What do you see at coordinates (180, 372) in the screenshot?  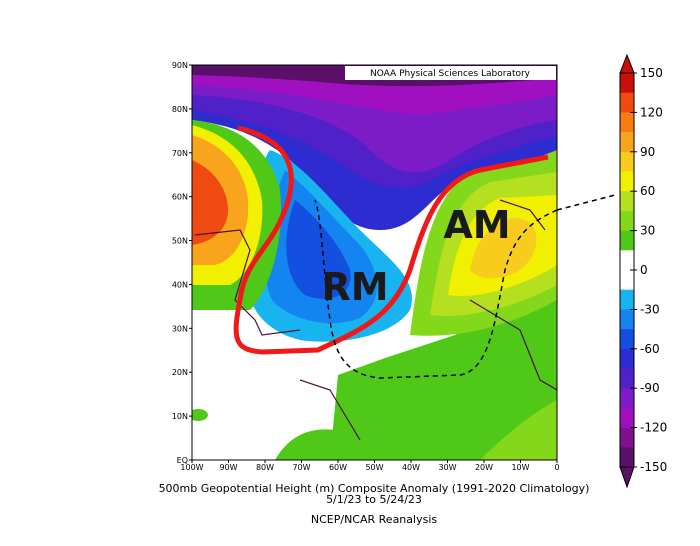 I see `lat-label: 20N` at bounding box center [180, 372].